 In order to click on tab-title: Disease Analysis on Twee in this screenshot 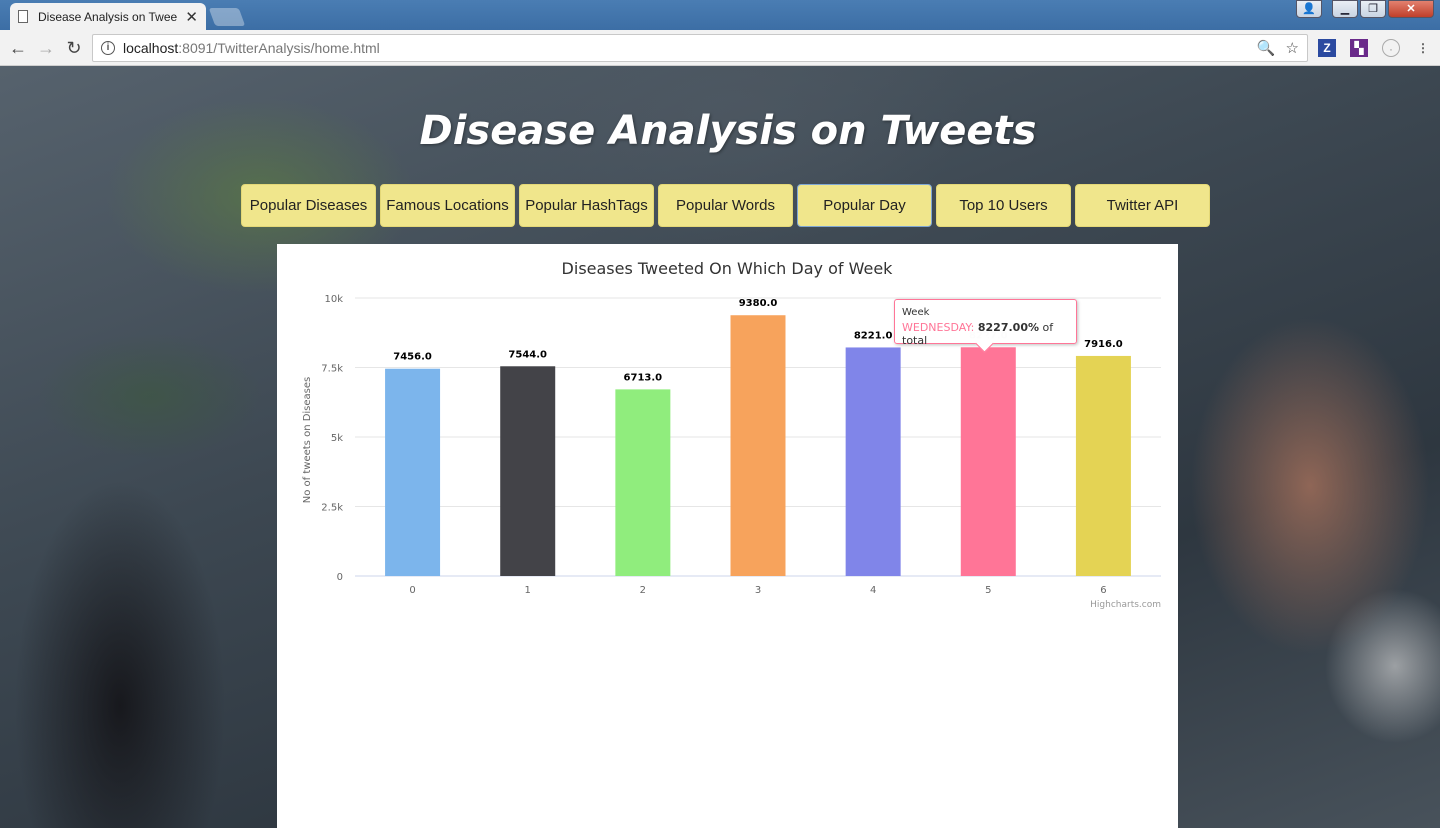, I will do `click(108, 16)`.